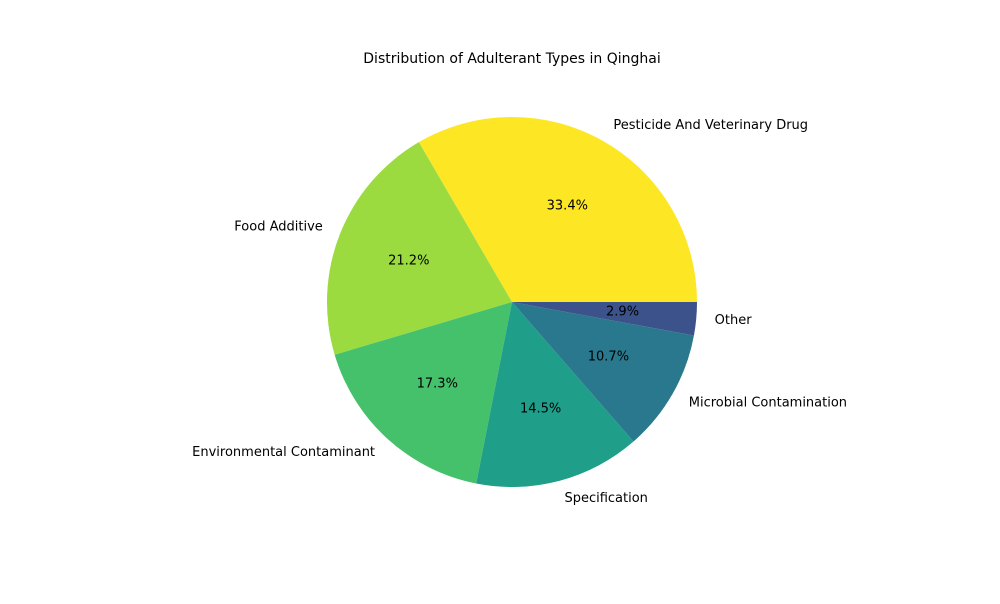  What do you see at coordinates (605, 498) in the screenshot?
I see `slice-label: Specification` at bounding box center [605, 498].